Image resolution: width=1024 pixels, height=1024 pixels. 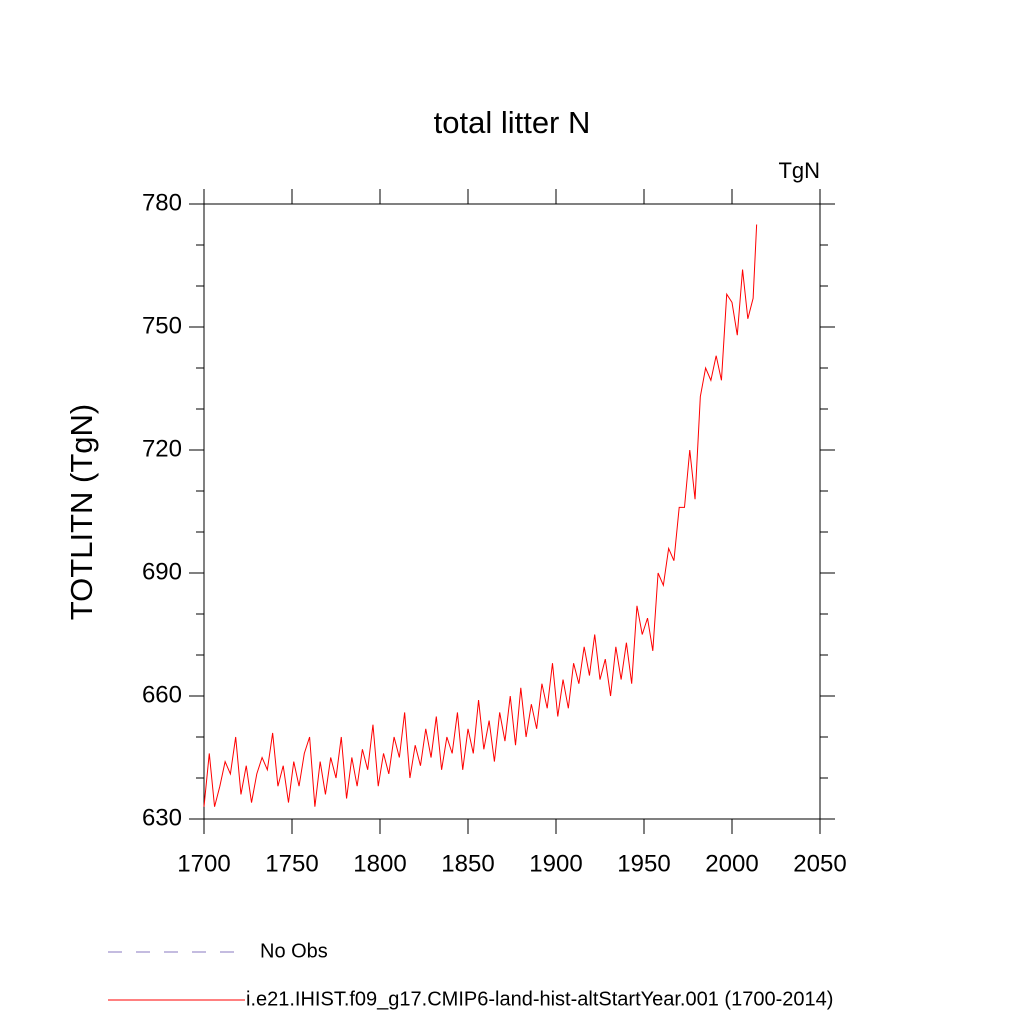 What do you see at coordinates (162, 817) in the screenshot?
I see `y-tick-label: 630` at bounding box center [162, 817].